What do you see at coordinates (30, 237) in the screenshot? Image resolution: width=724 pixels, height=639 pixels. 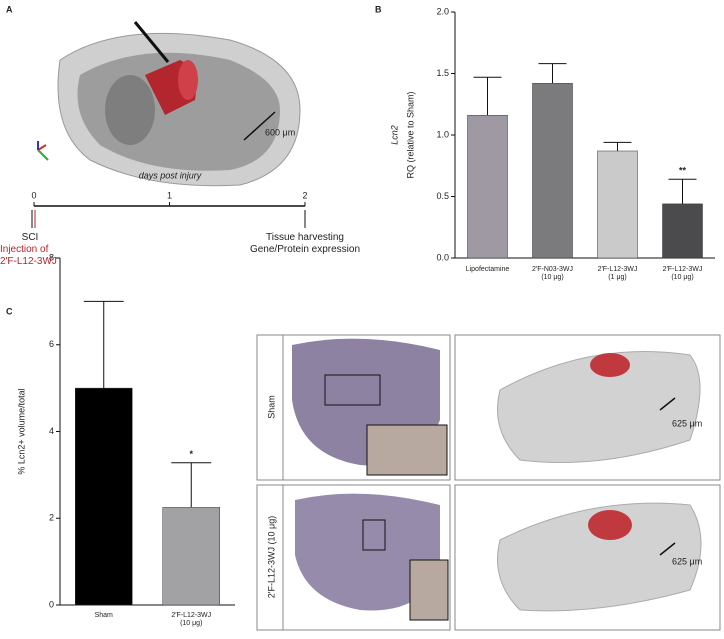 I see `event-label: SCI` at bounding box center [30, 237].